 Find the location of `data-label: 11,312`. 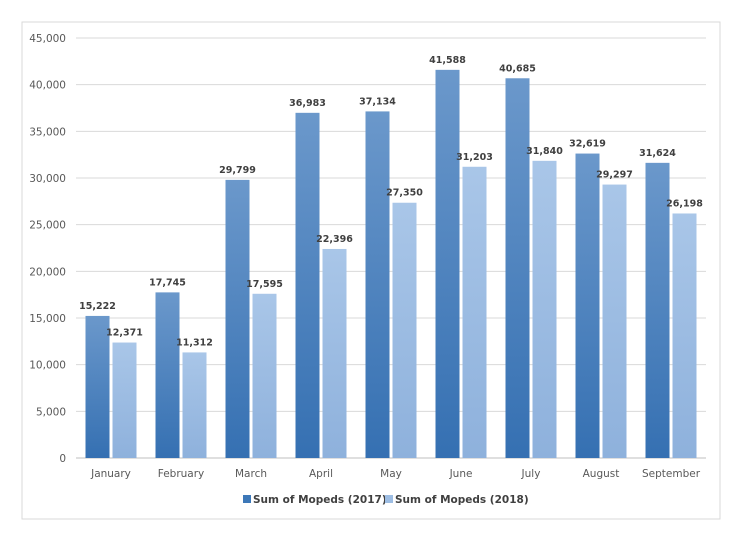

data-label: 11,312 is located at coordinates (194, 342).